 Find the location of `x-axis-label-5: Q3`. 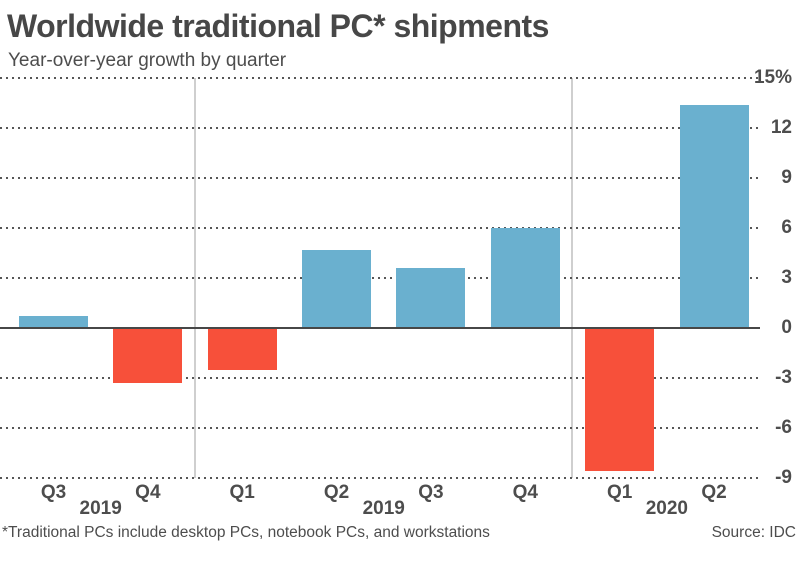

x-axis-label-5: Q3 is located at coordinates (431, 492).